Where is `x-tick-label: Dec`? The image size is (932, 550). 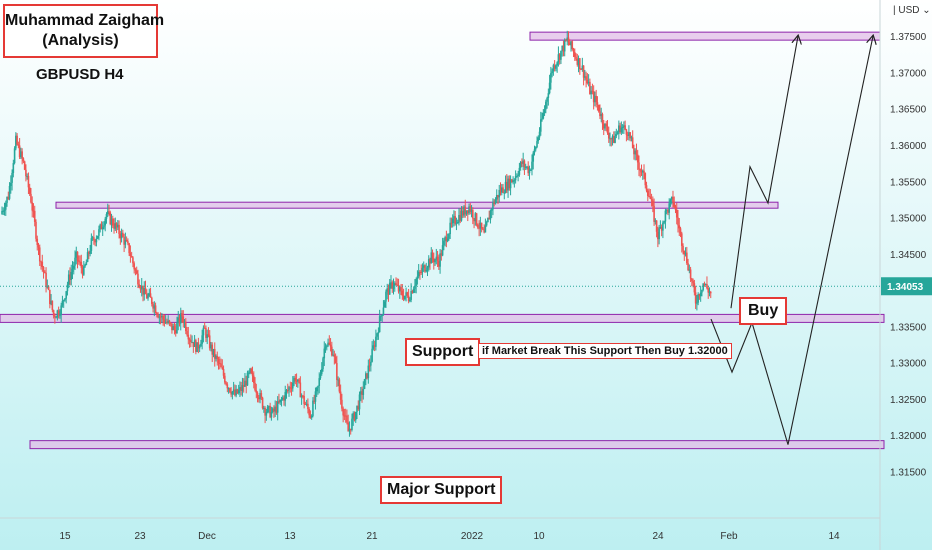 x-tick-label: Dec is located at coordinates (207, 536).